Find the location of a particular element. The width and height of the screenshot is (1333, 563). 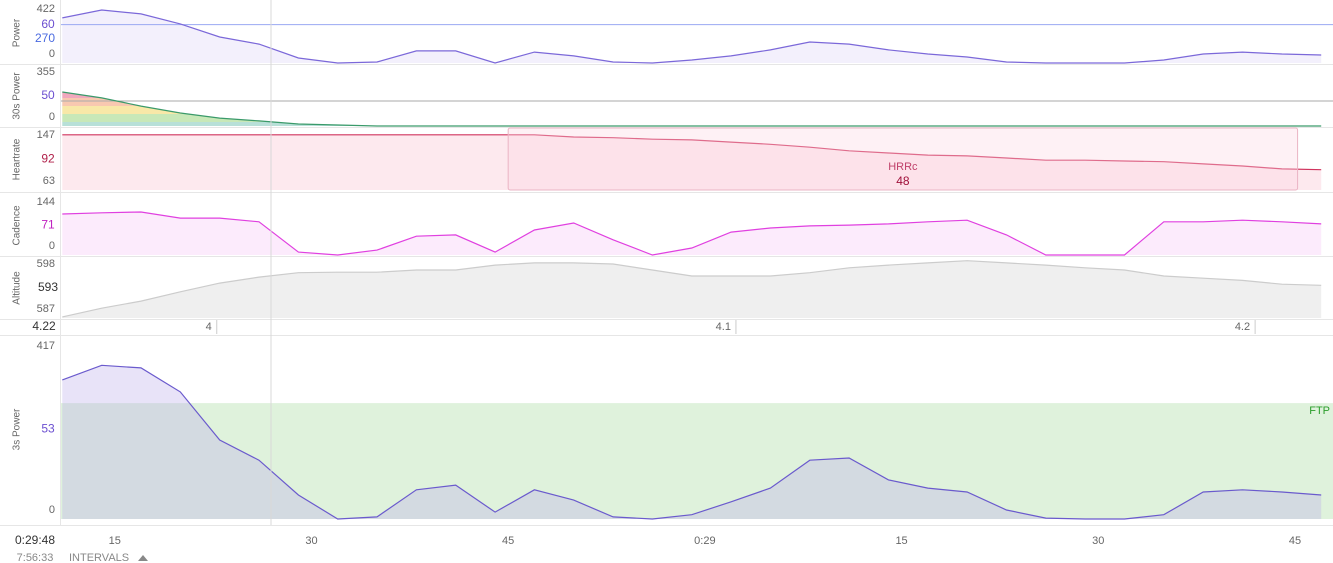

y-tick-label: 63 is located at coordinates (49, 181).